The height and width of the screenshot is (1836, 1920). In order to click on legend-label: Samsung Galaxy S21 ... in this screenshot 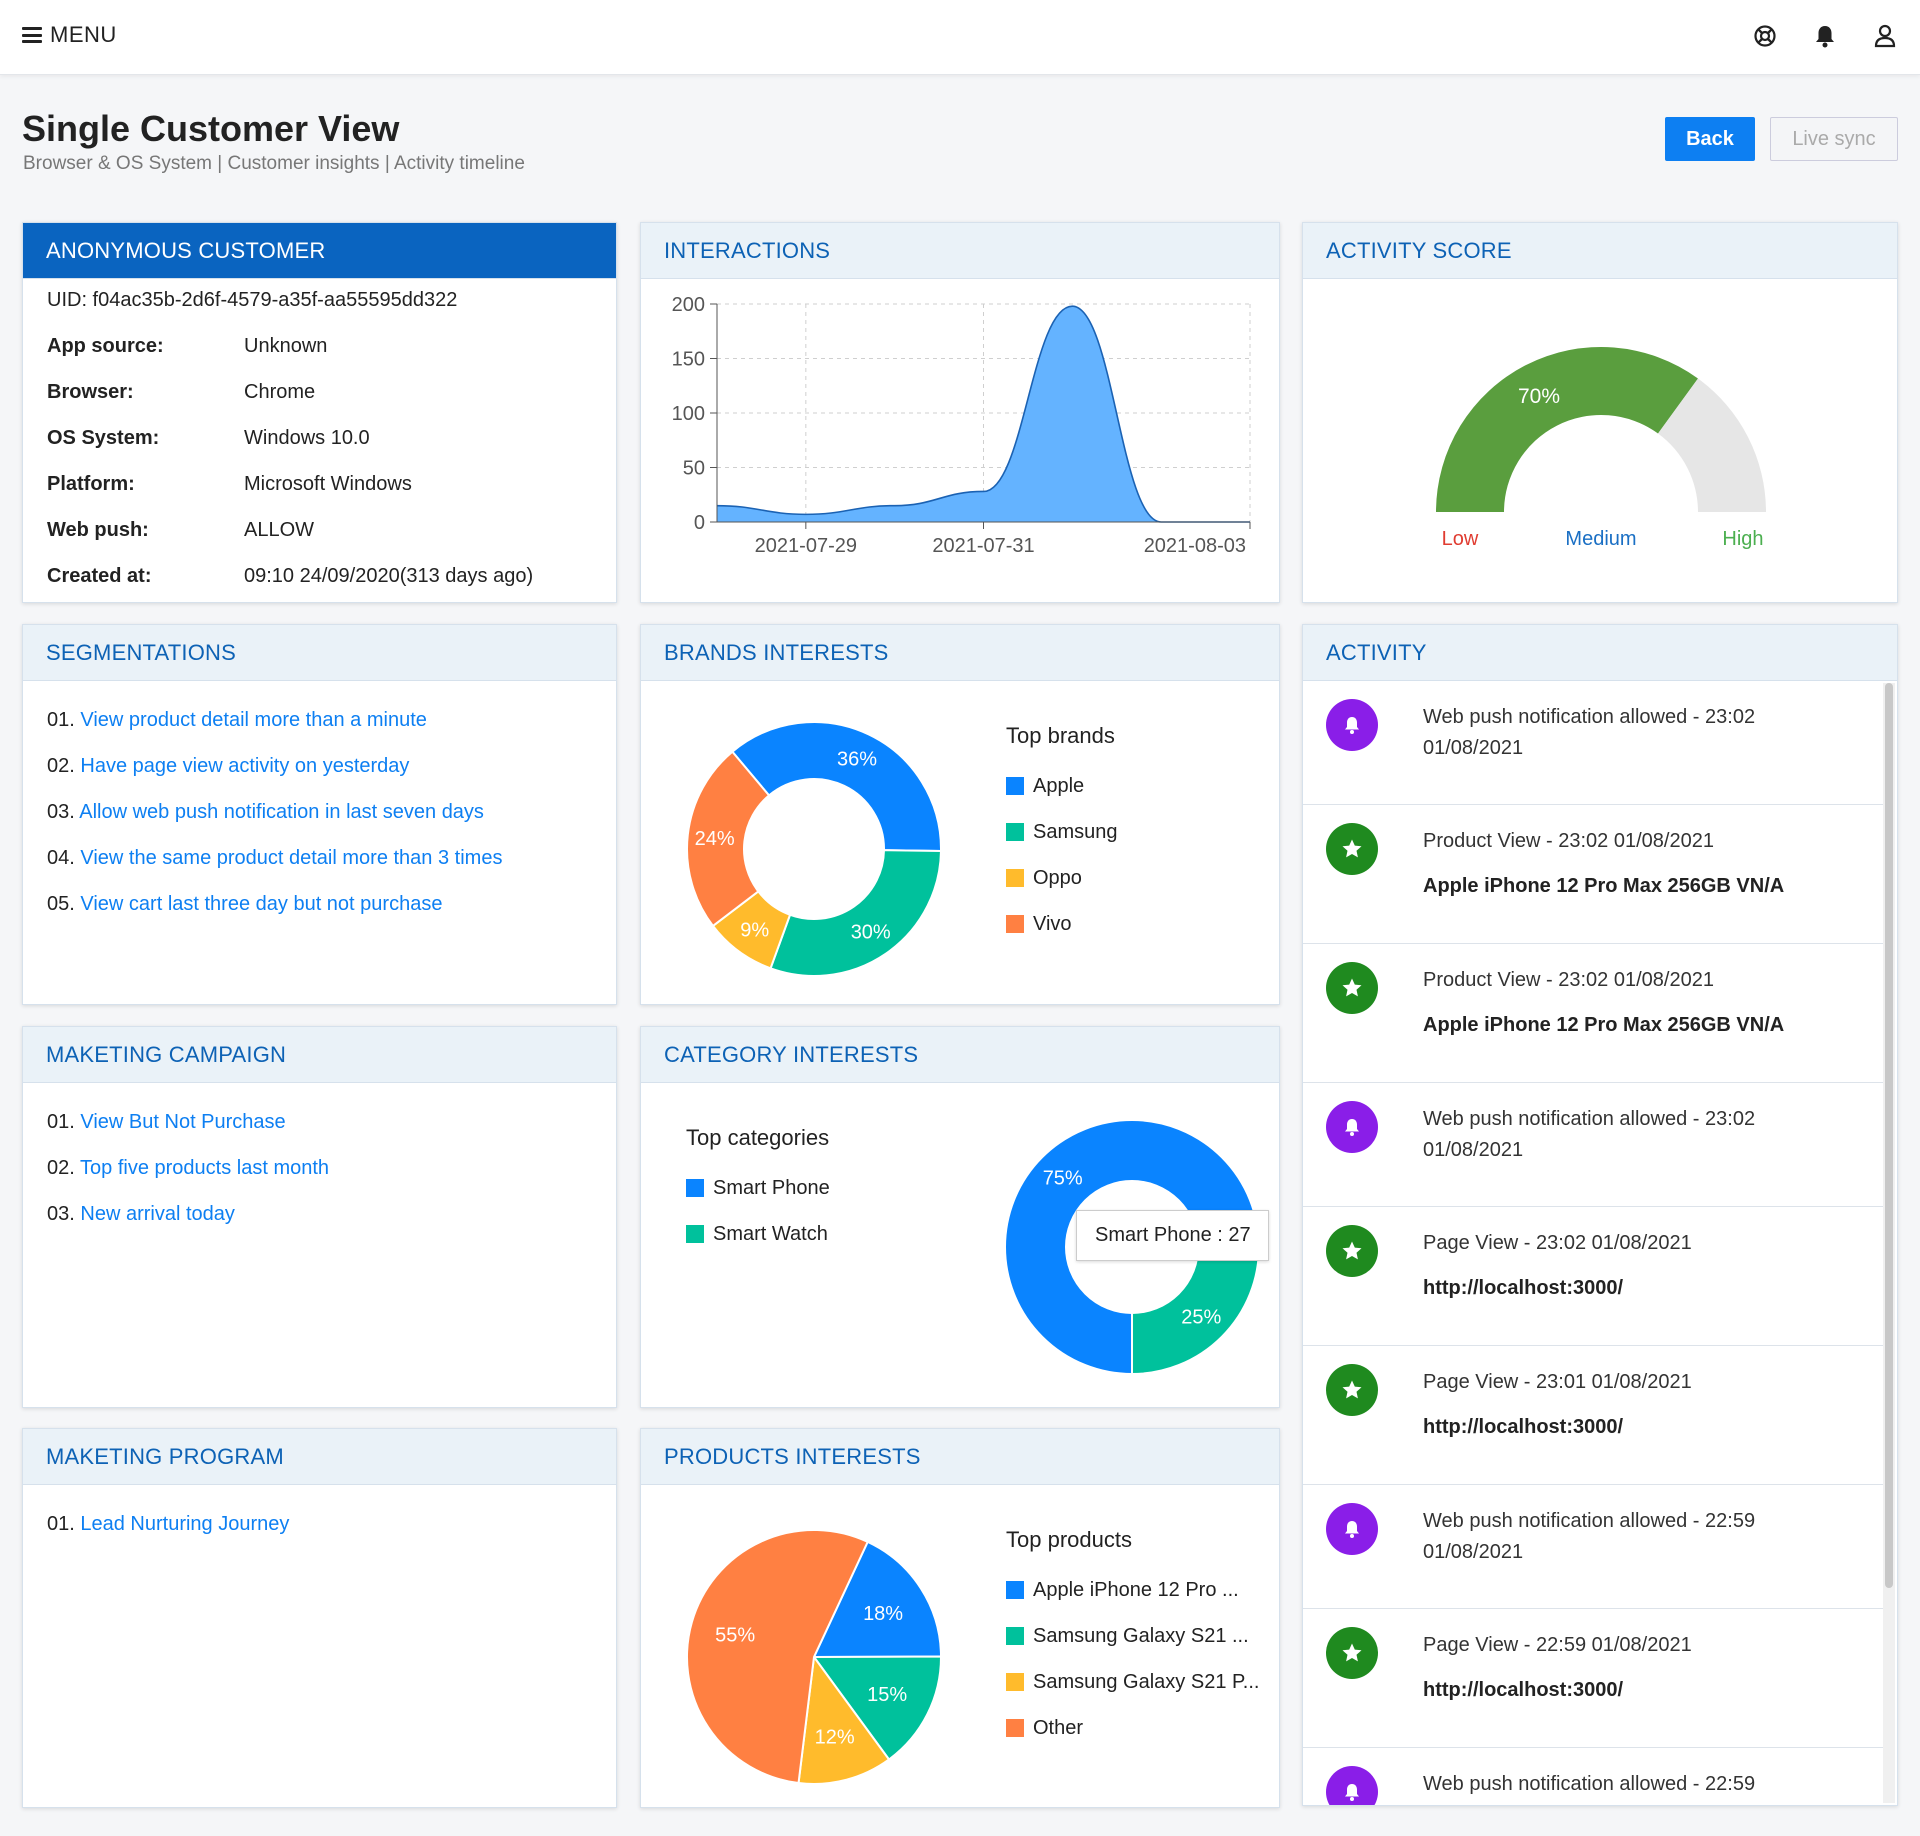, I will do `click(1141, 1635)`.